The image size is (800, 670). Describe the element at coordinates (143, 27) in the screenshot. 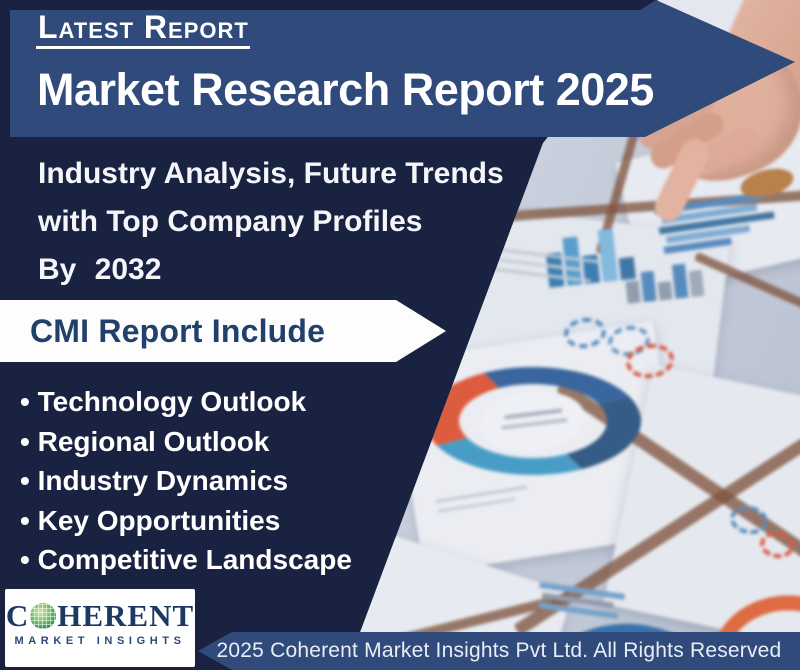

I see `eyebrow-text: Latest Report` at that location.